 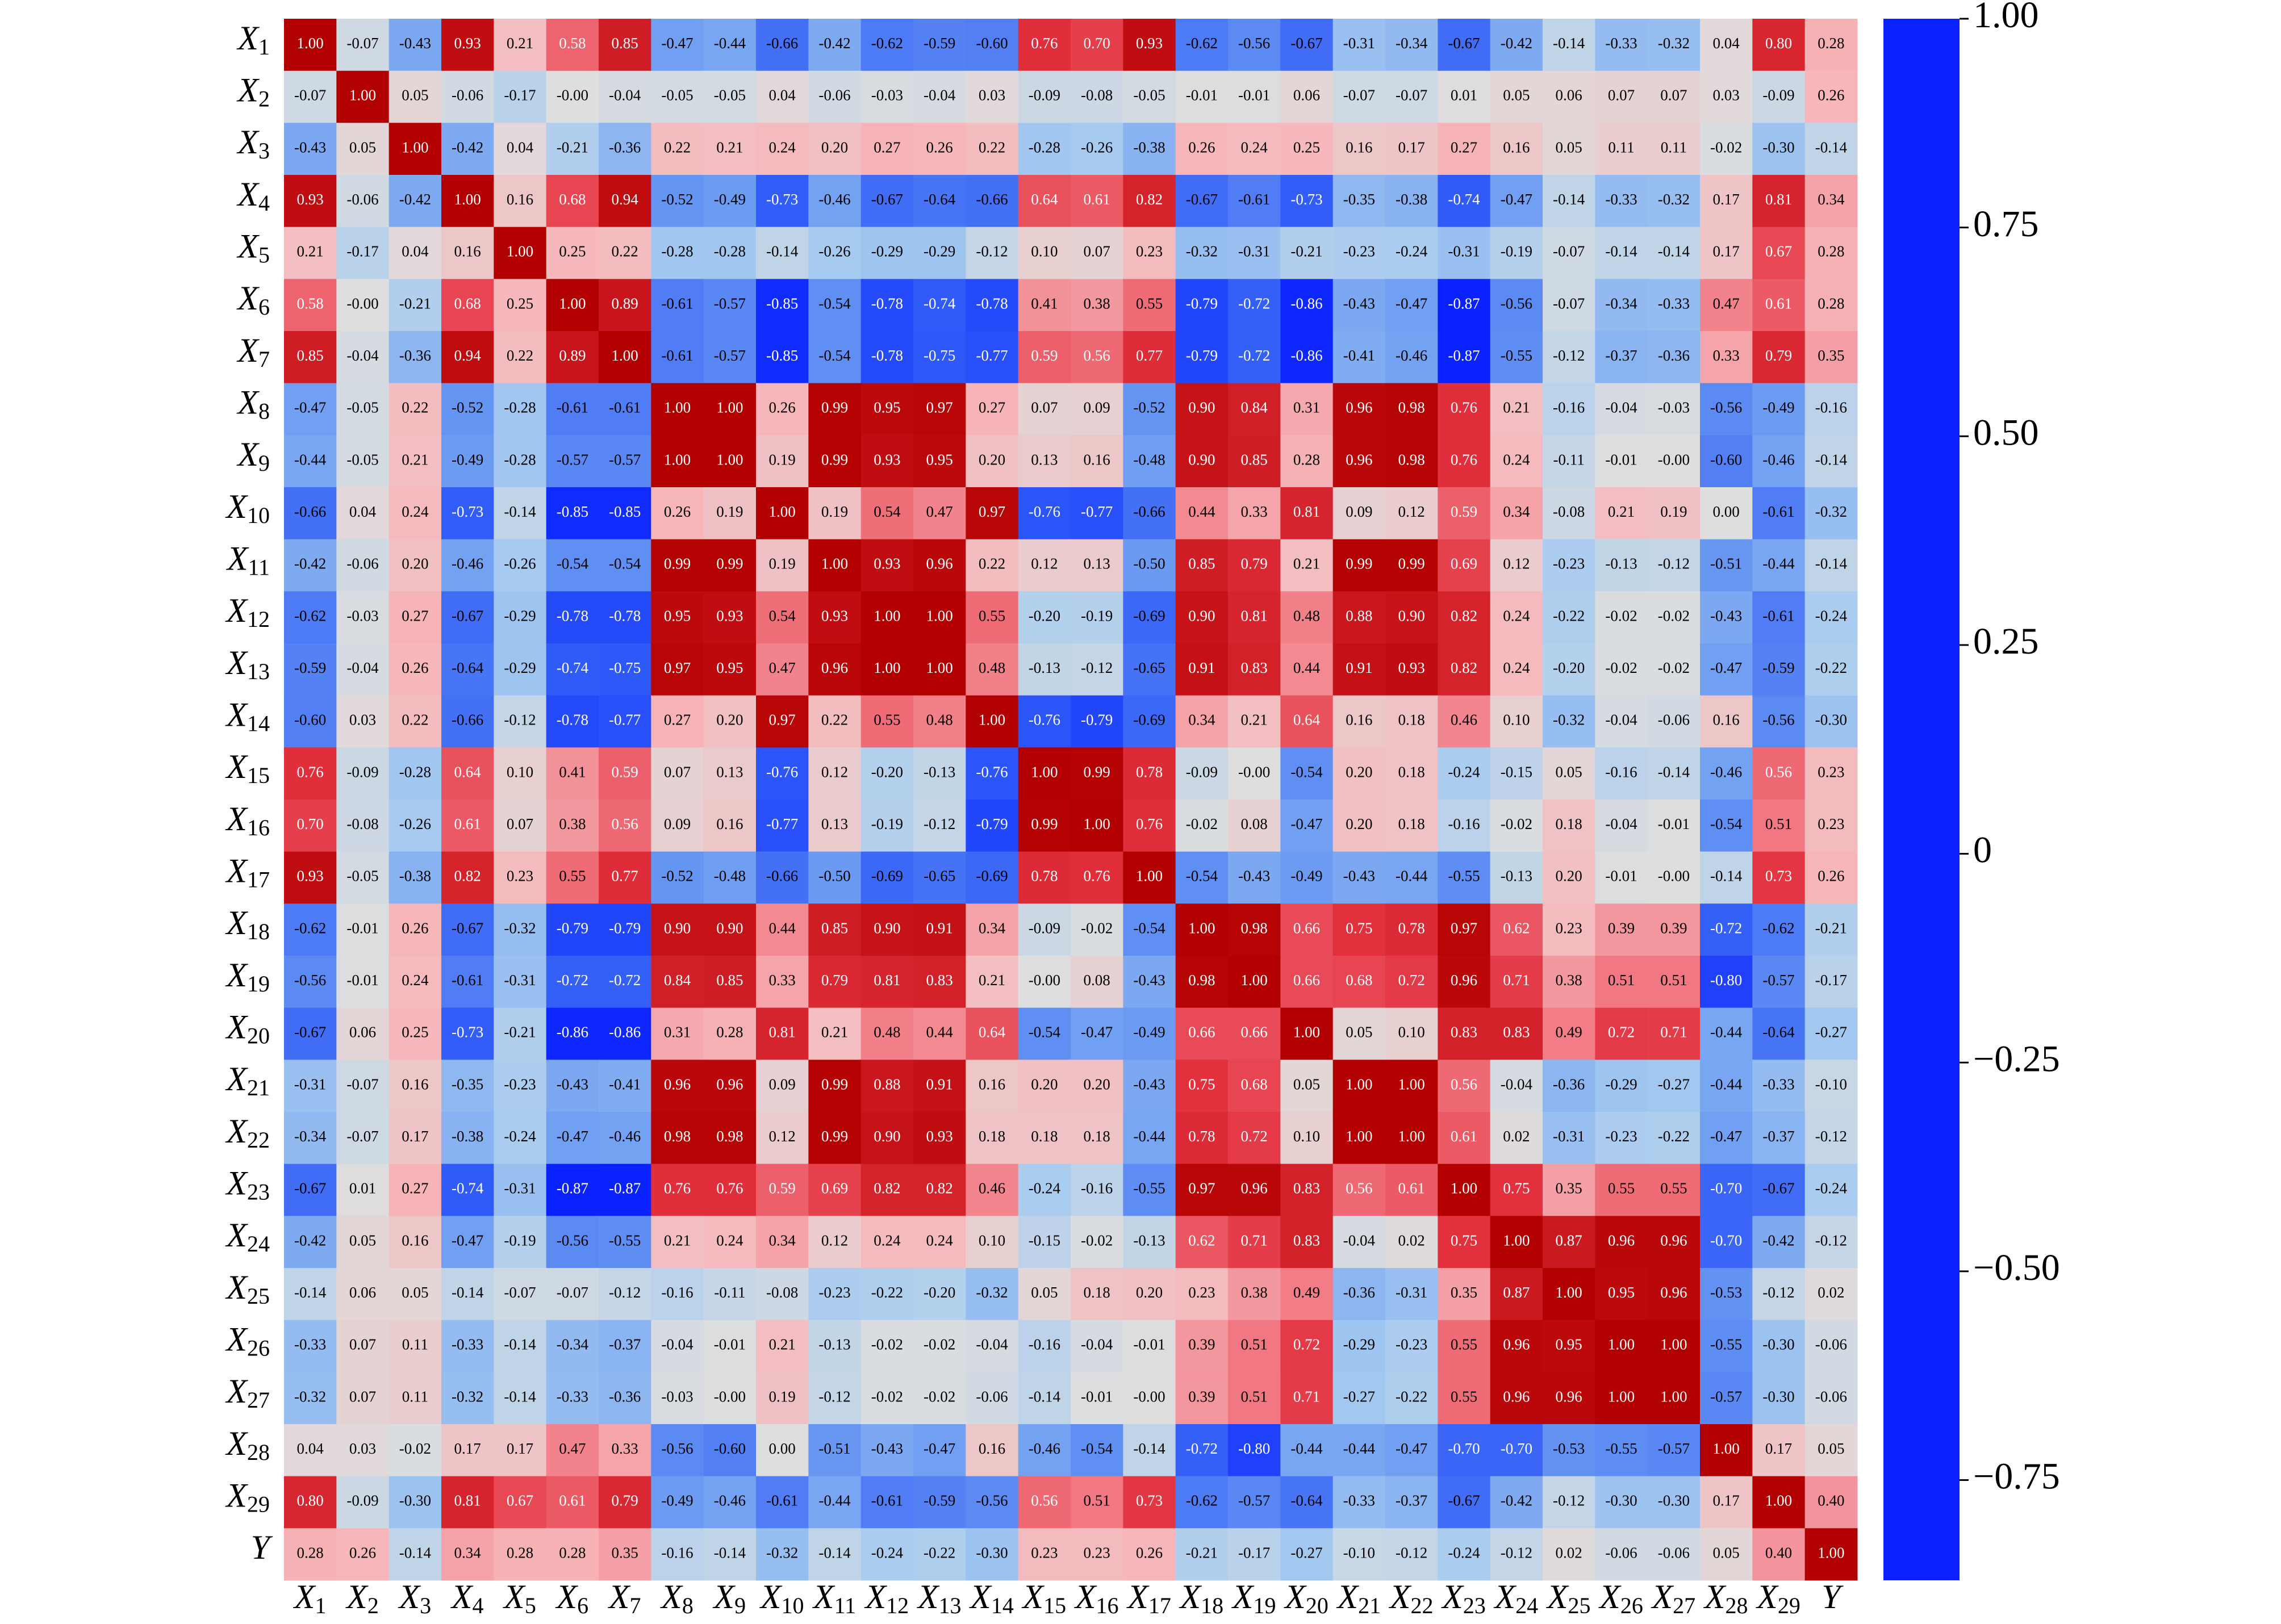 I want to click on cell-value-label: 0.70, so click(x=1097, y=43).